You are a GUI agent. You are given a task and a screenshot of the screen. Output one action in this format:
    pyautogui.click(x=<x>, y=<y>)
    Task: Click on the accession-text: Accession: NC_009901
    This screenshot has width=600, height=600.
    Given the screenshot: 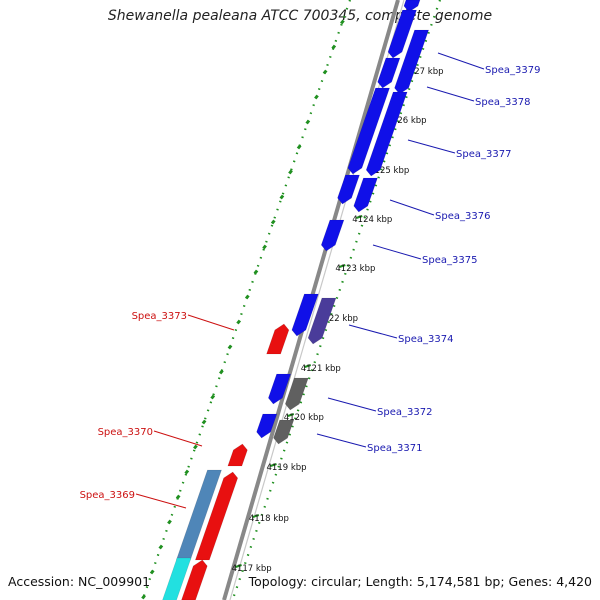 What is the action you would take?
    pyautogui.click(x=79, y=581)
    